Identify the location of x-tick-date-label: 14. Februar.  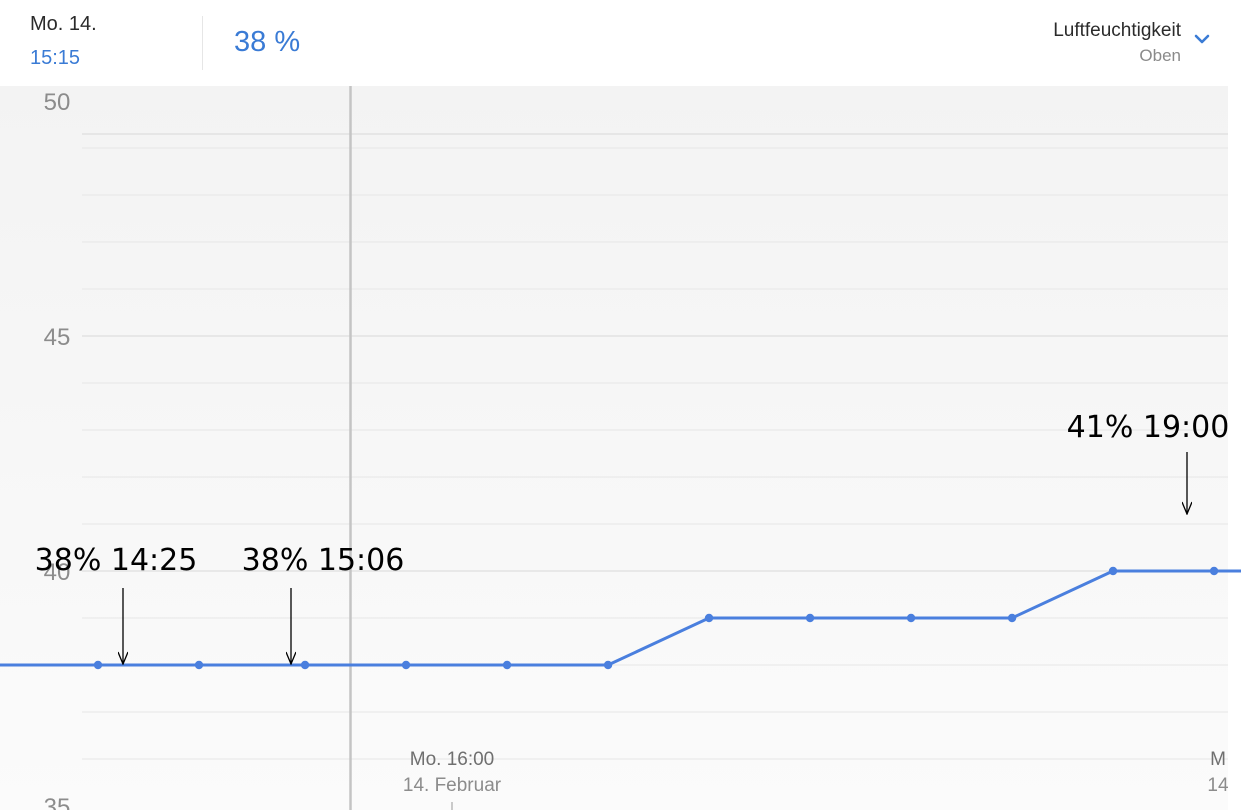
(452, 785).